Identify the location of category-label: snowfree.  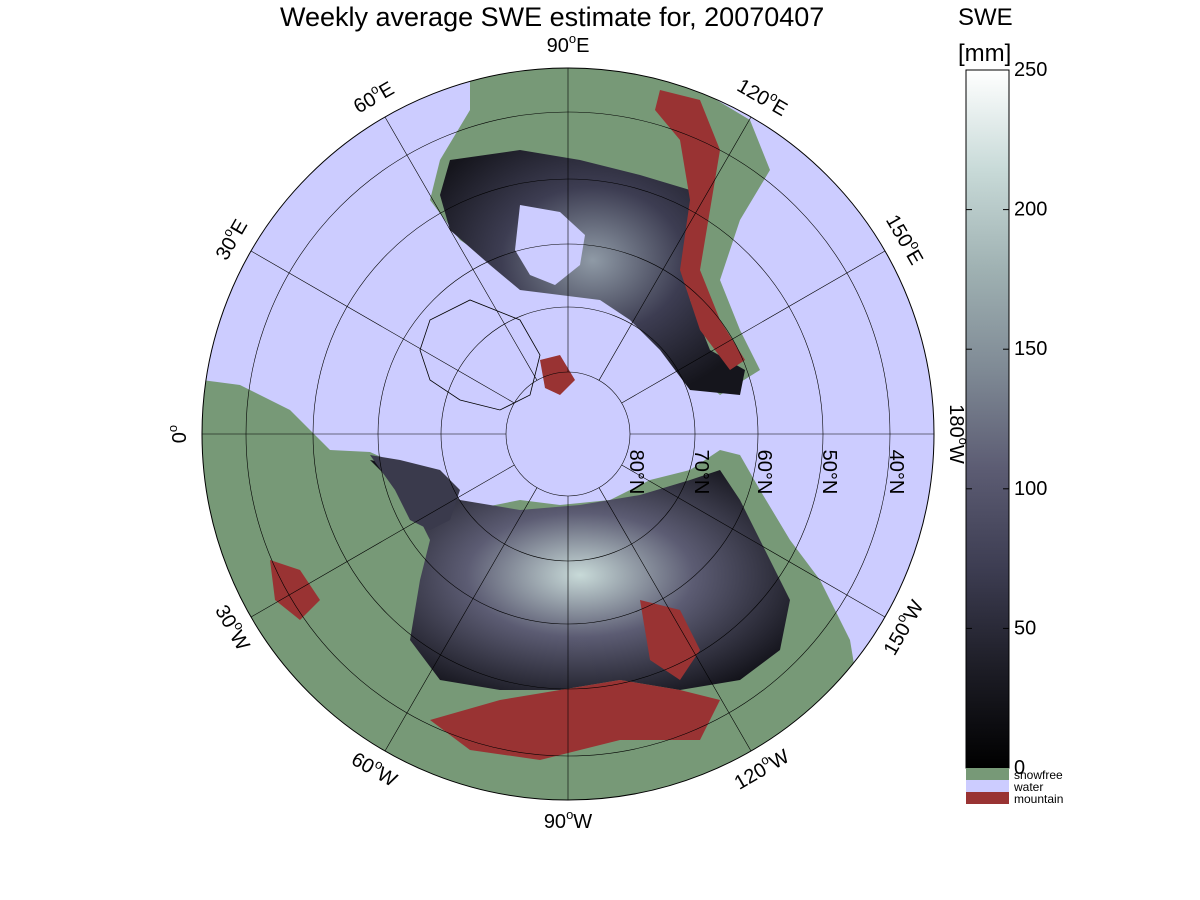
(1038, 775).